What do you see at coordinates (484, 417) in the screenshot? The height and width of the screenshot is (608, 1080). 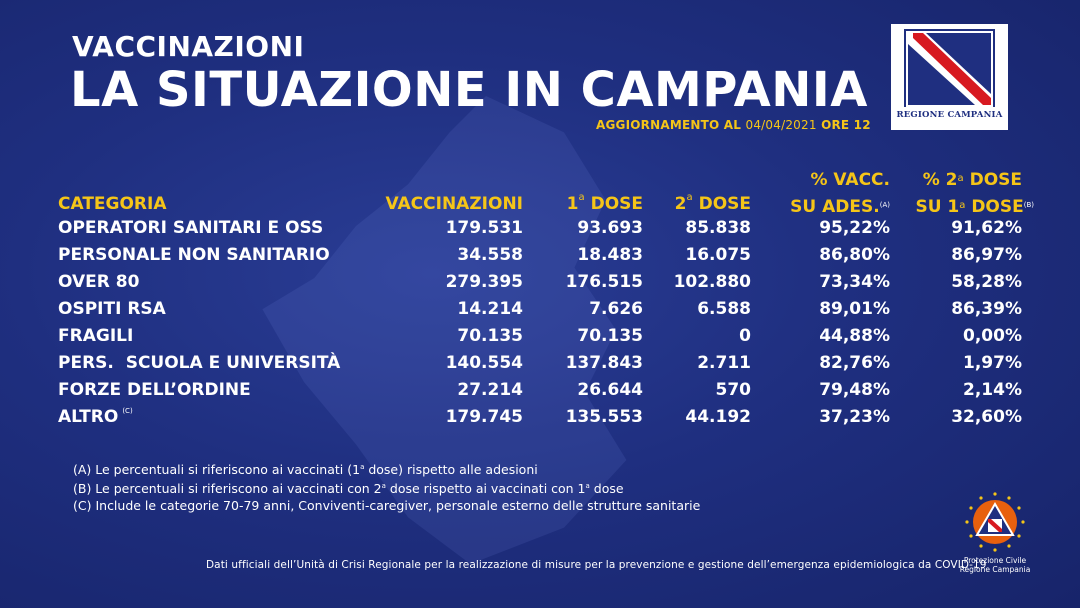 I see `cell-vaccinazioni: 179.745` at bounding box center [484, 417].